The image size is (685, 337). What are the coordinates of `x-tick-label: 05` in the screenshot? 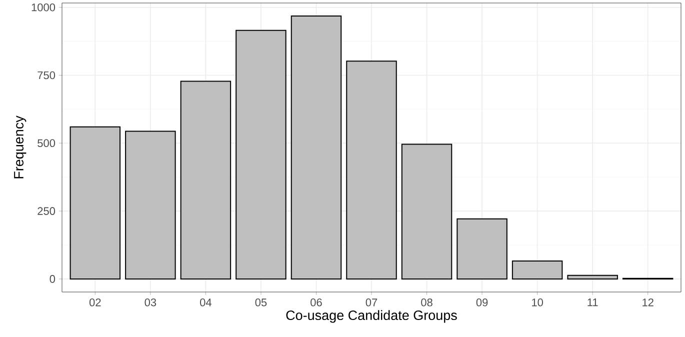 It's located at (261, 302).